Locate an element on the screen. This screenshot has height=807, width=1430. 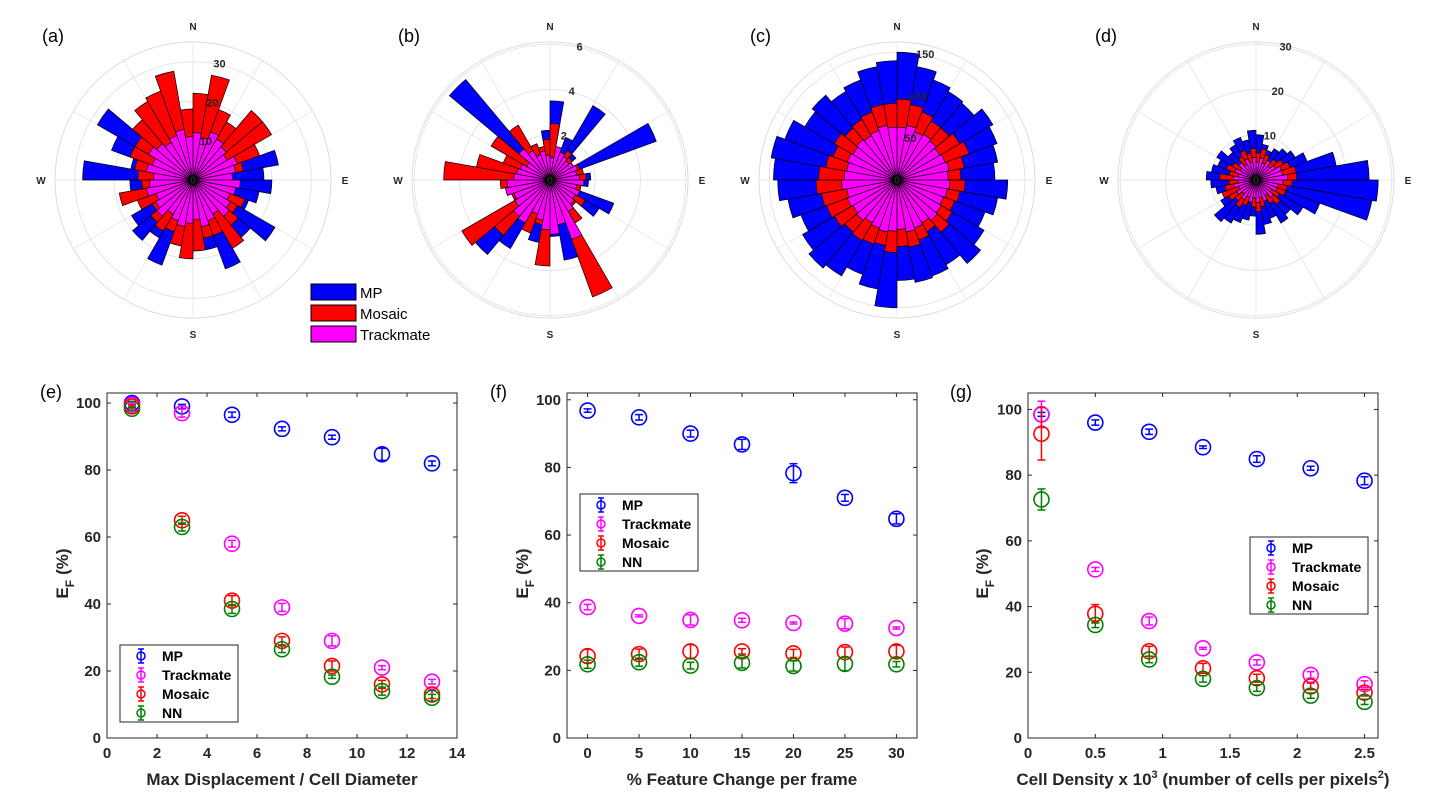
rose-plot-a: (a) 0 10 20 30 N E S W is located at coordinates (192, 181).